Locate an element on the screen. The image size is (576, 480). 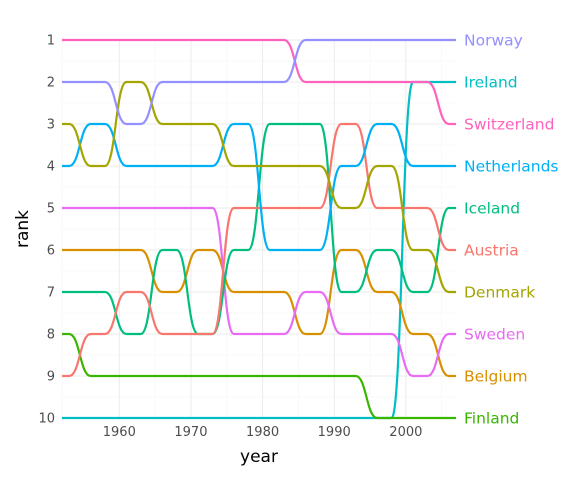
end-label-switzerland: Switzerland is located at coordinates (509, 125).